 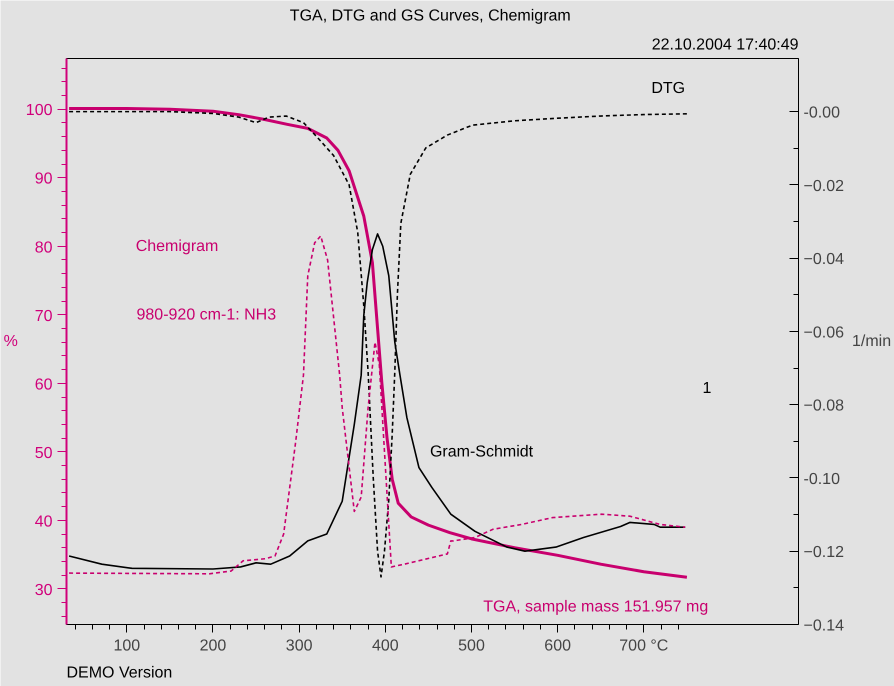 I want to click on y2-axis-title: 1/min, so click(x=872, y=341).